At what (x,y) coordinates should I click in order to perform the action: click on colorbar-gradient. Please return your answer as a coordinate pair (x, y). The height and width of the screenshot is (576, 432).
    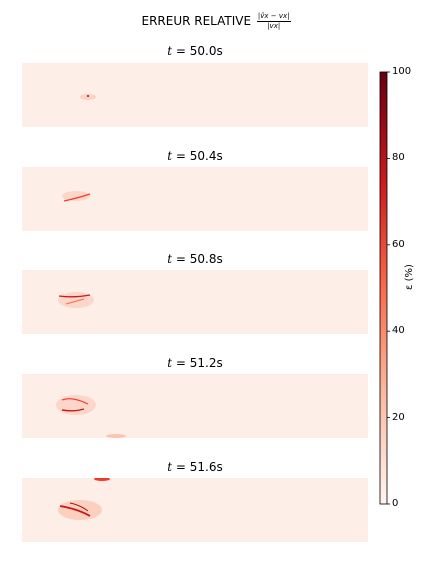
    Looking at the image, I should click on (383, 288).